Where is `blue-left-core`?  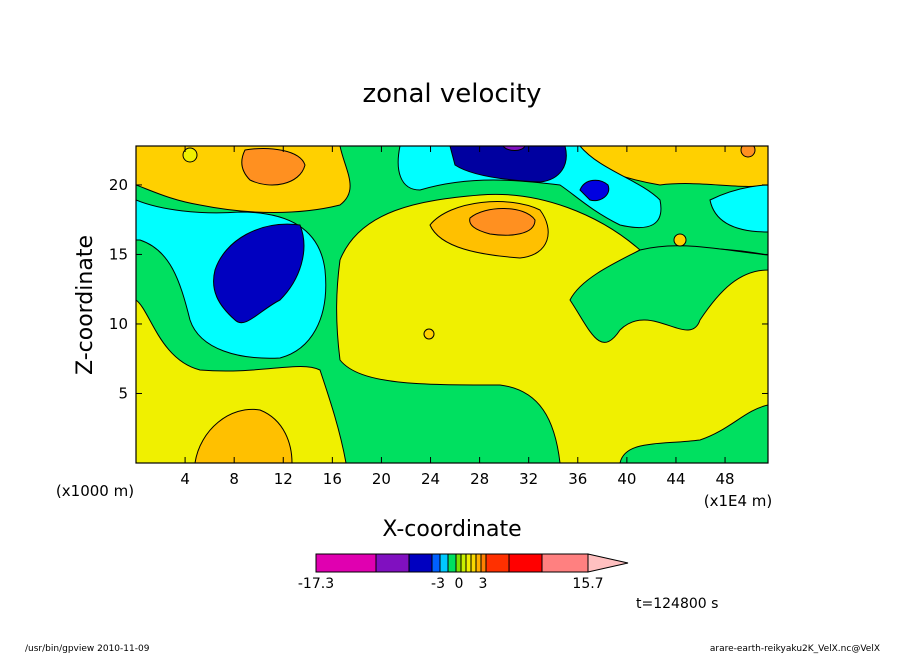 blue-left-core is located at coordinates (259, 273).